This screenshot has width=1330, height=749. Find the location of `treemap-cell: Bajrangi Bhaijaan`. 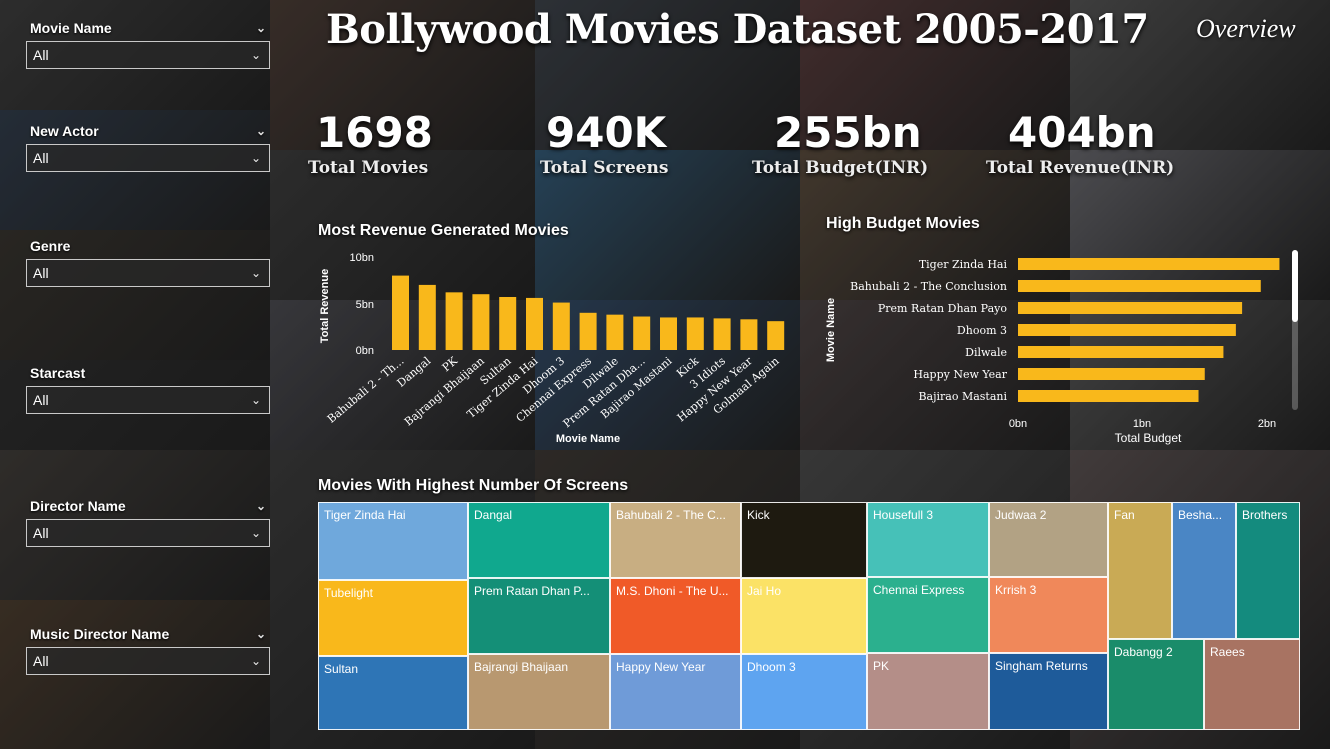

treemap-cell: Bajrangi Bhaijaan is located at coordinates (539, 692).